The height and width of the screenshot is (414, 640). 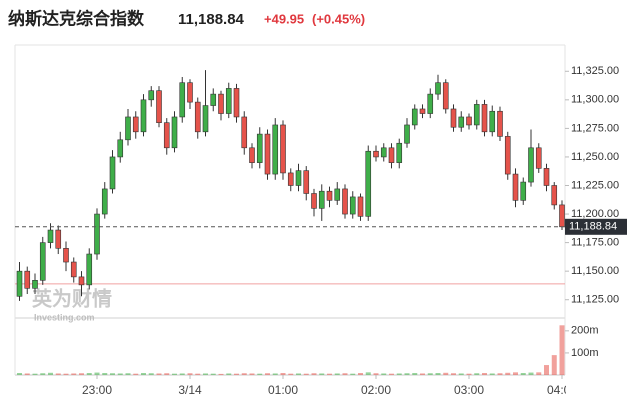 I want to click on y-tick-label: 11,300.00, so click(x=595, y=100).